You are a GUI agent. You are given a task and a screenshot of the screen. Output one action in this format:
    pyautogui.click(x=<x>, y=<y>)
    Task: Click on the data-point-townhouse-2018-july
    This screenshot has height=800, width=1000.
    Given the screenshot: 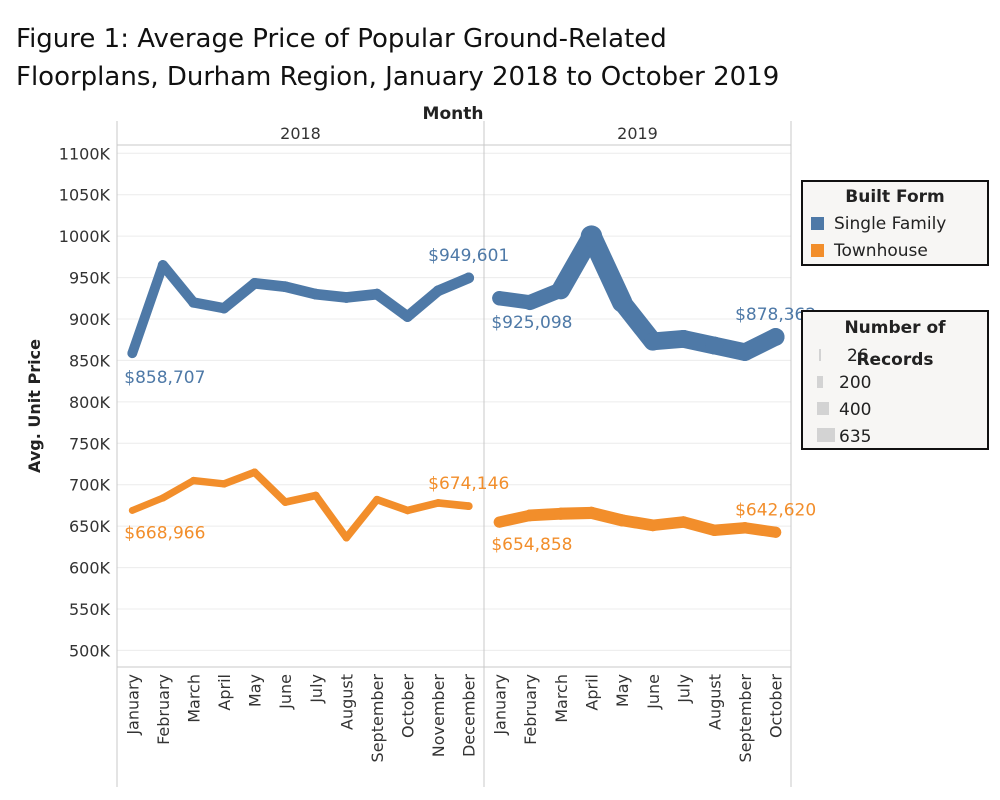 What is the action you would take?
    pyautogui.click(x=316, y=495)
    